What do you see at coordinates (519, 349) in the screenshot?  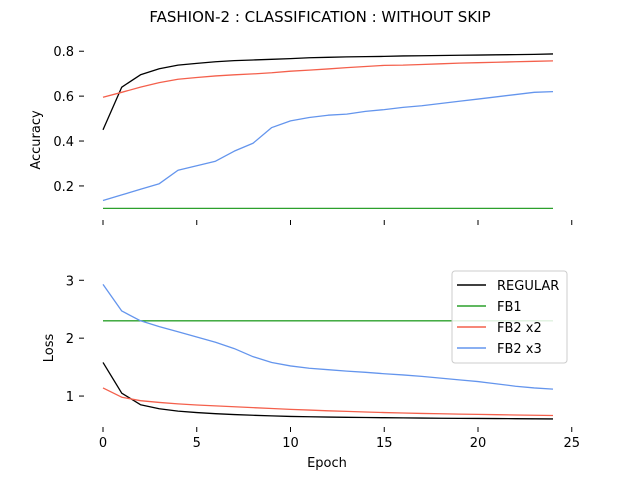 I see `legend-label-fb2-x3: FB2 x3` at bounding box center [519, 349].